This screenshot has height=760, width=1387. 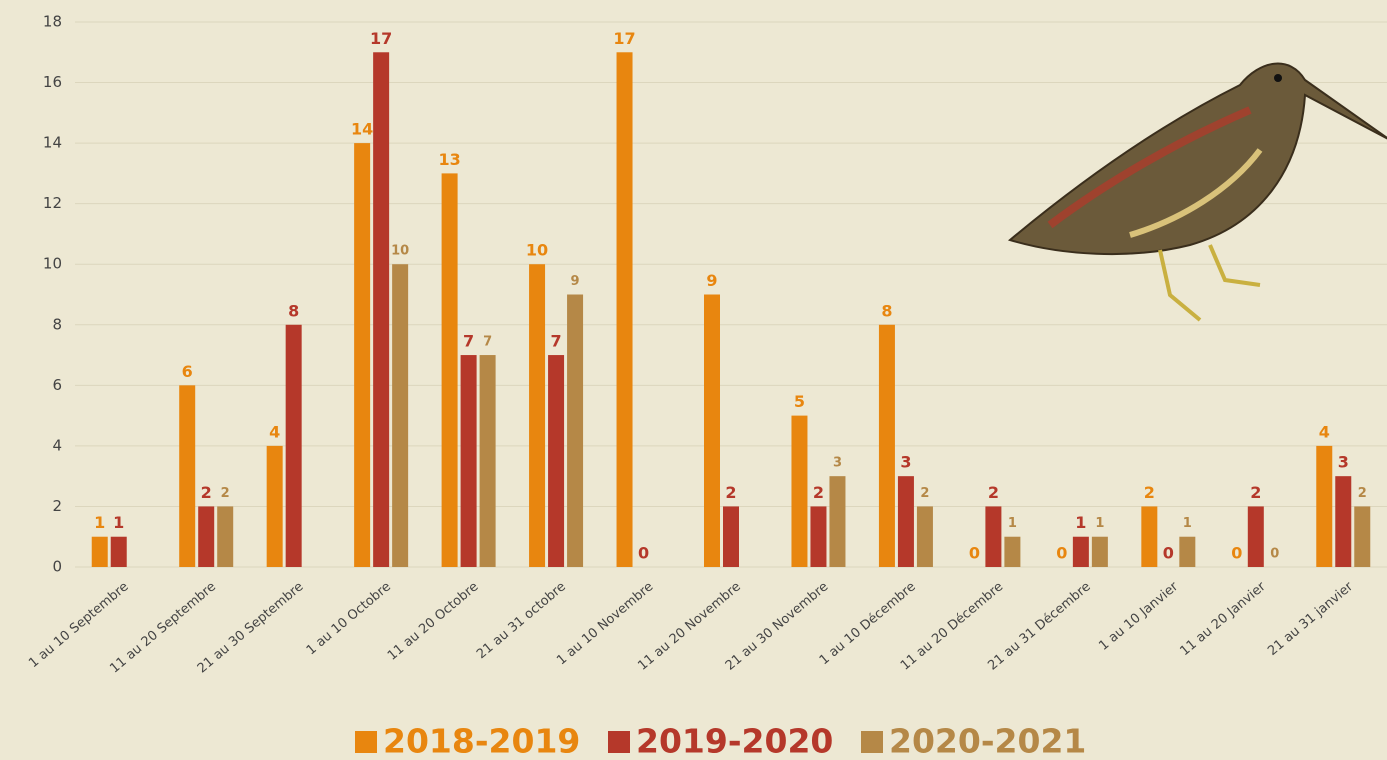 What do you see at coordinates (57, 385) in the screenshot?
I see `y-tick-label: 6` at bounding box center [57, 385].